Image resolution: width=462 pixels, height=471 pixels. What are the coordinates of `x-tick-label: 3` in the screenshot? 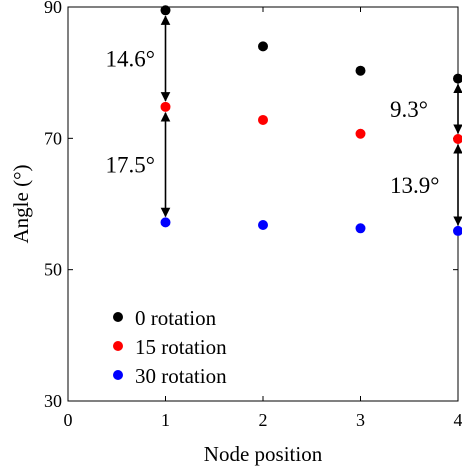 It's located at (360, 420).